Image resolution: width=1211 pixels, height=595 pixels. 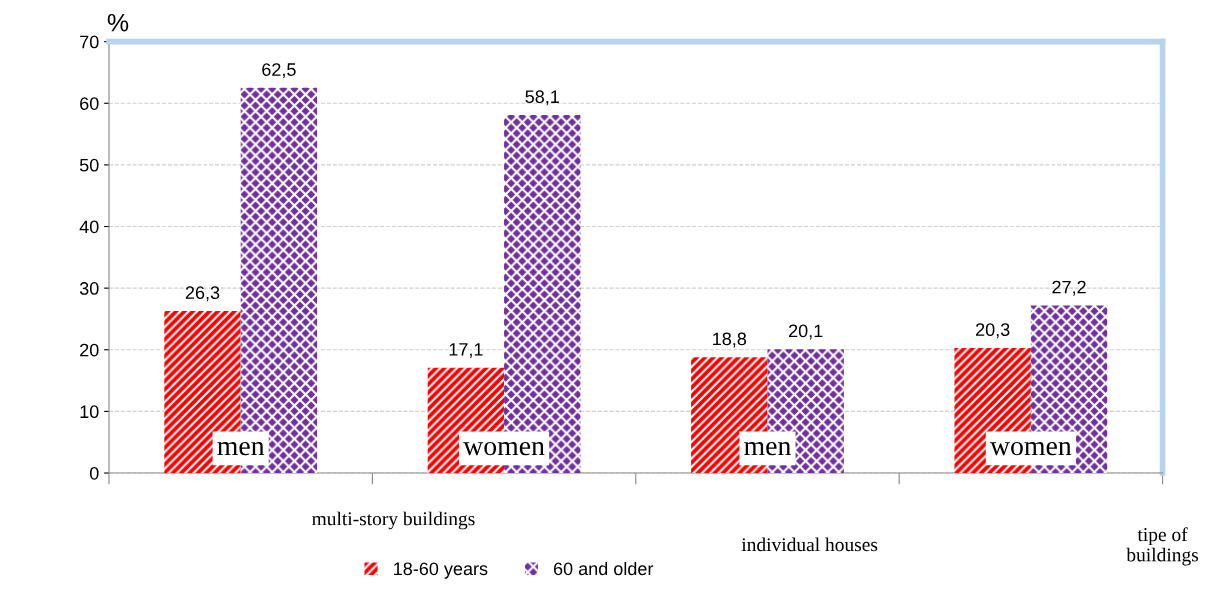 I want to click on x-axis-title: tipe of buildings, so click(x=1162, y=546).